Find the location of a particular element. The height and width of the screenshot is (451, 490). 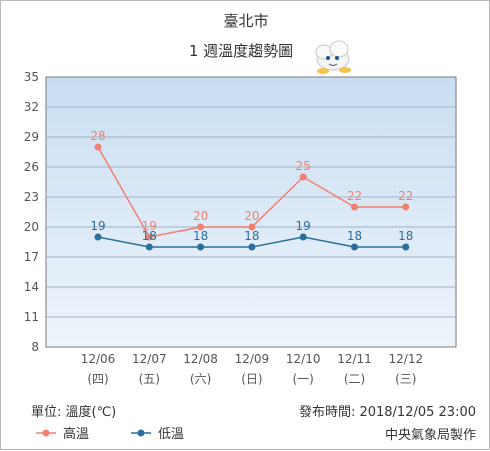

y-tick-label: 8 is located at coordinates (35, 347).